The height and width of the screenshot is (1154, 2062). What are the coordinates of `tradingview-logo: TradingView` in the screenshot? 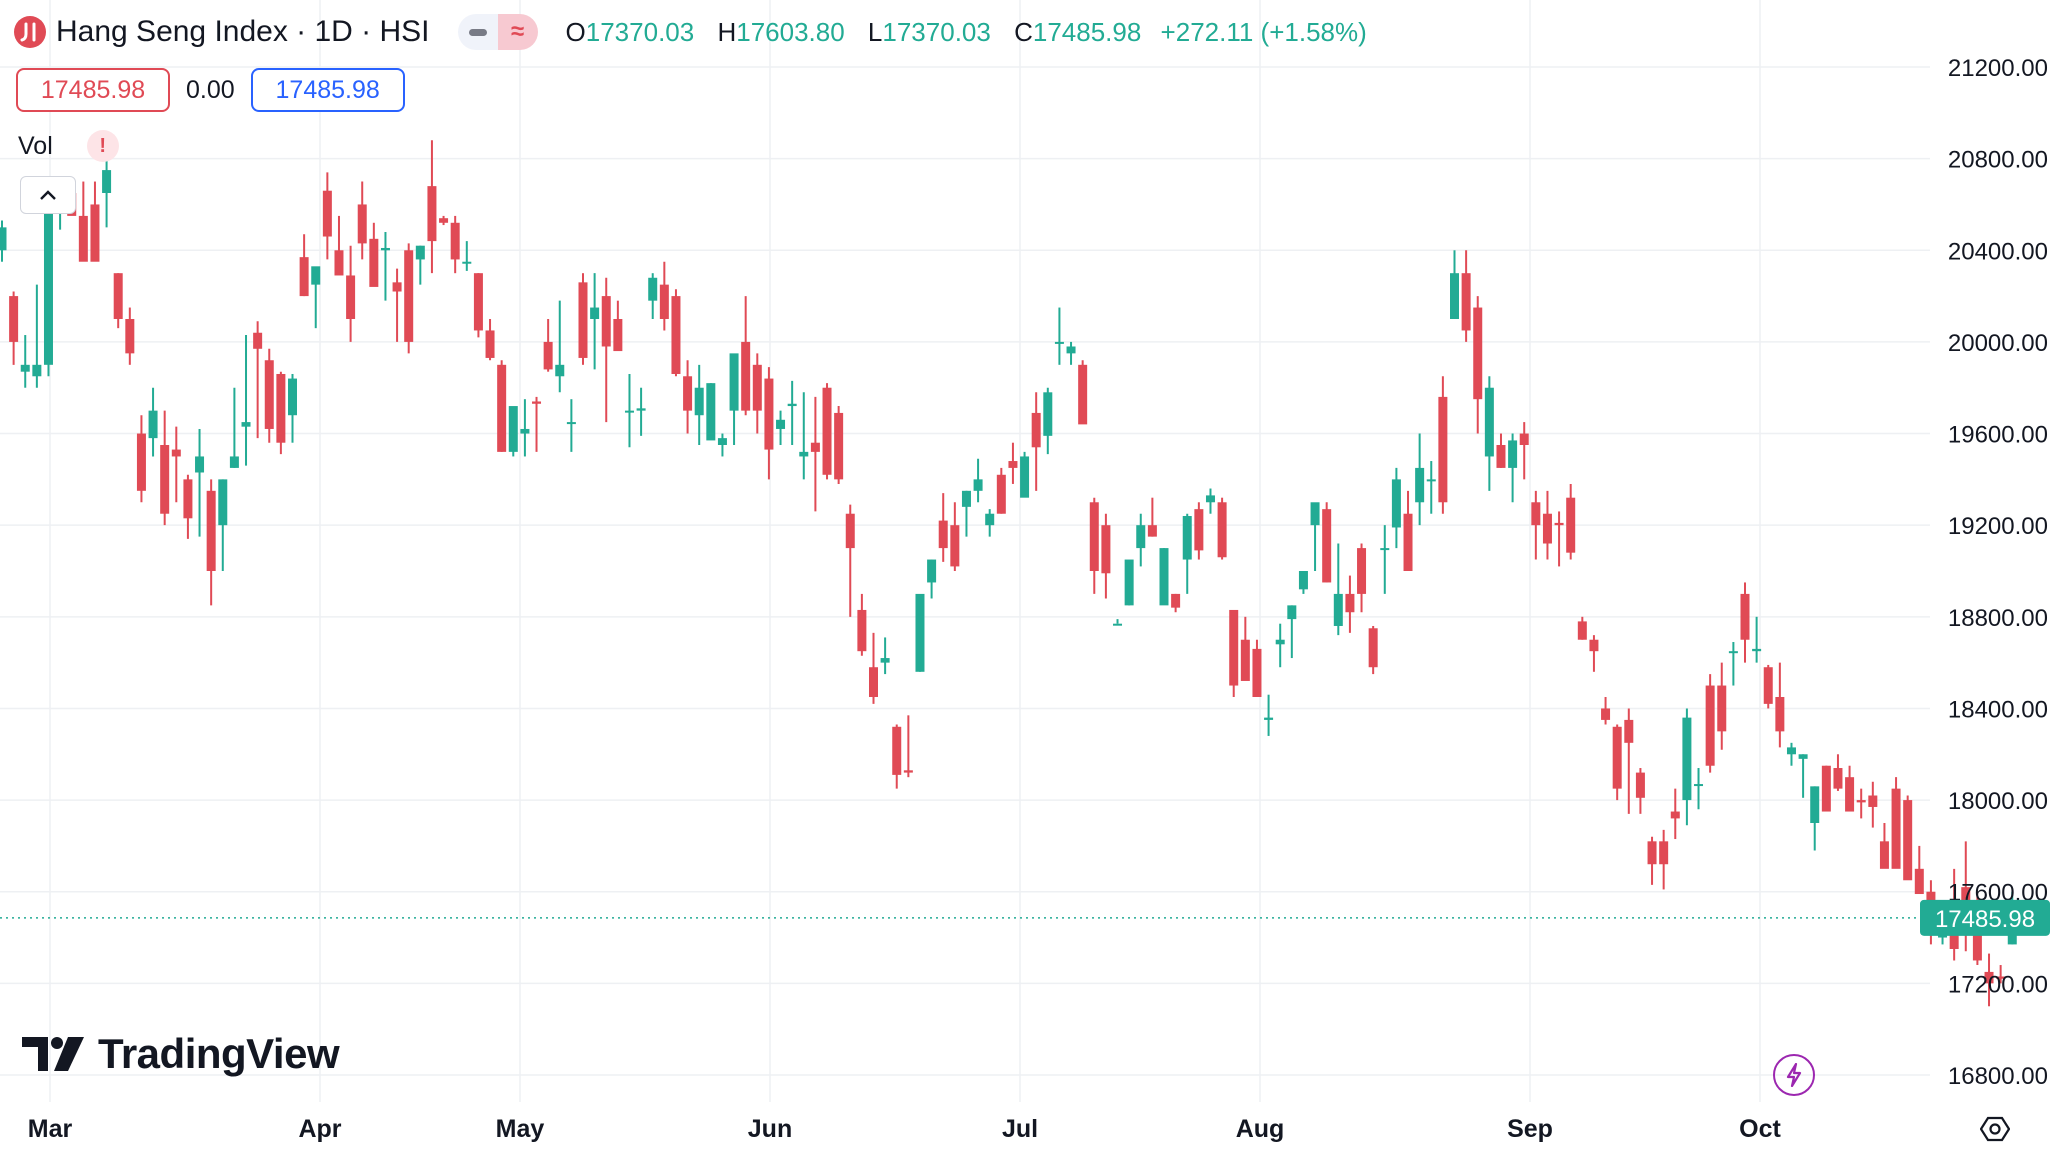 It's located at (181, 1054).